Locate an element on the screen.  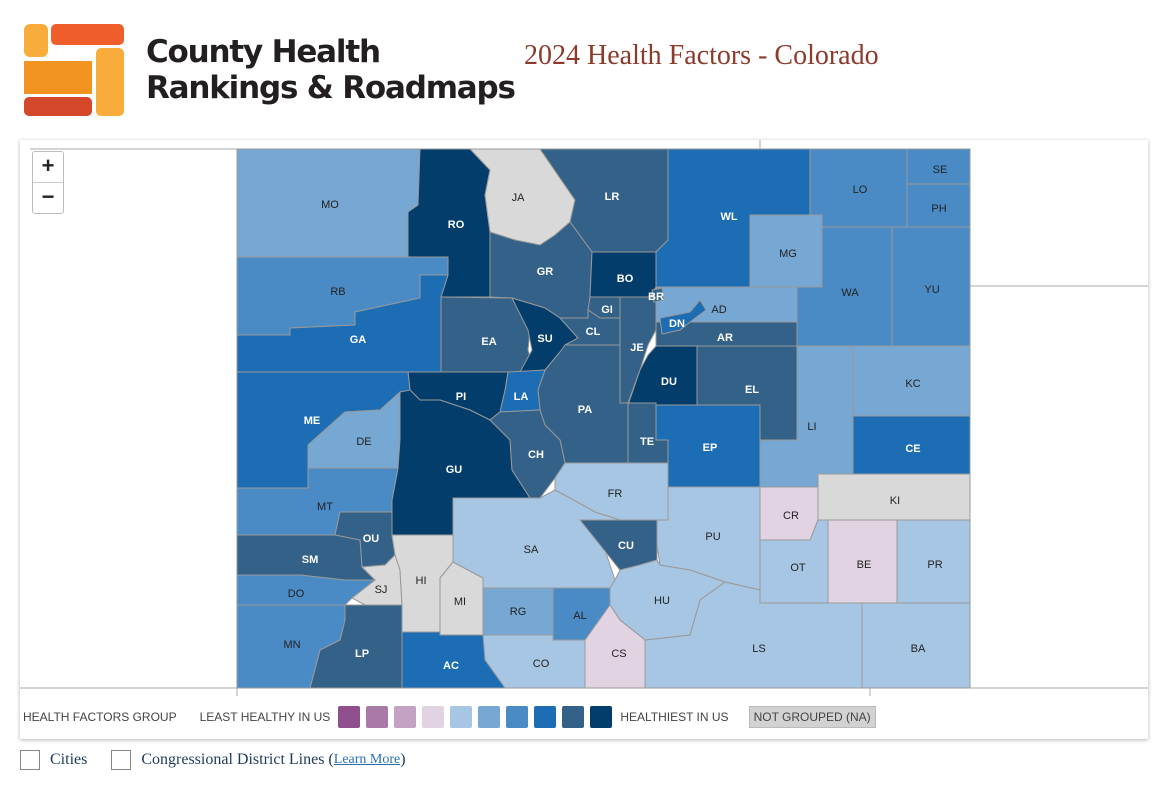
county-label: RB is located at coordinates (337, 292).